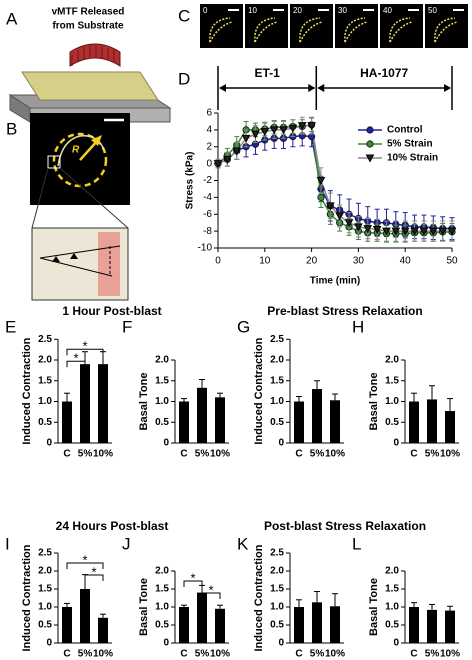 The image size is (472, 660). I want to click on y-tick-label: -4, so click(207, 197).